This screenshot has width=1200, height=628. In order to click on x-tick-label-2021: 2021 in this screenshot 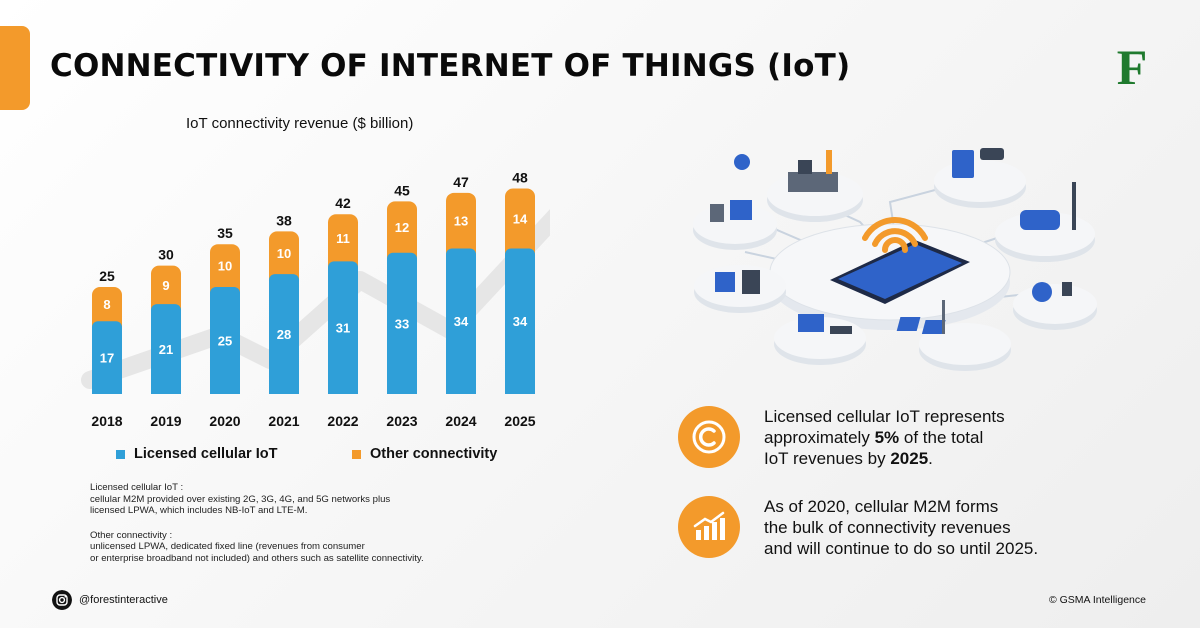, I will do `click(283, 421)`.